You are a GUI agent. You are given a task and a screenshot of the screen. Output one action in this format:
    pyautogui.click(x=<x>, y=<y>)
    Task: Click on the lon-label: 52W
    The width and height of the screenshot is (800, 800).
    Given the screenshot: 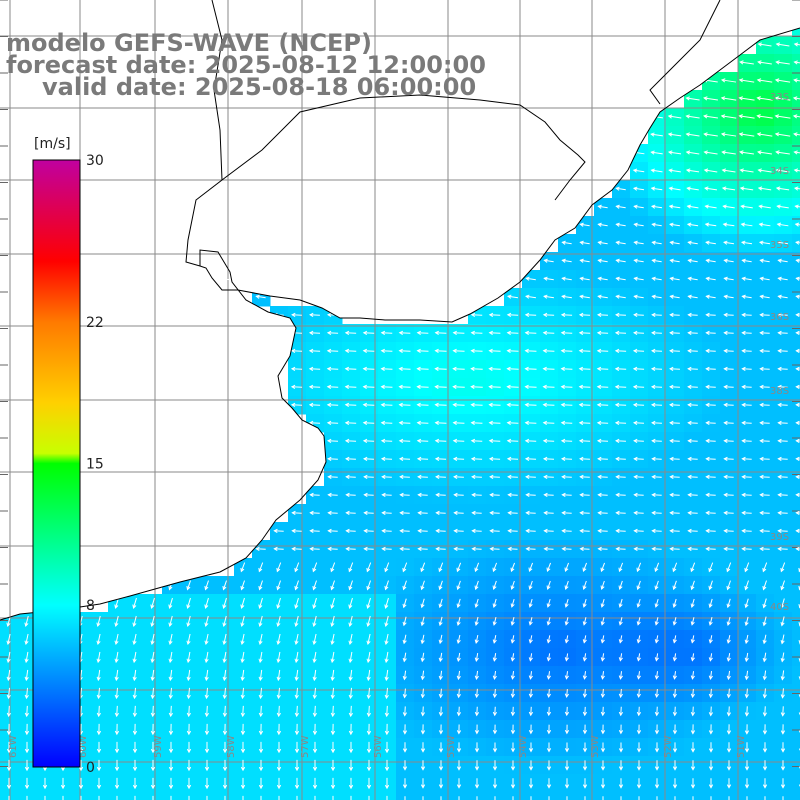 What is the action you would take?
    pyautogui.click(x=668, y=746)
    